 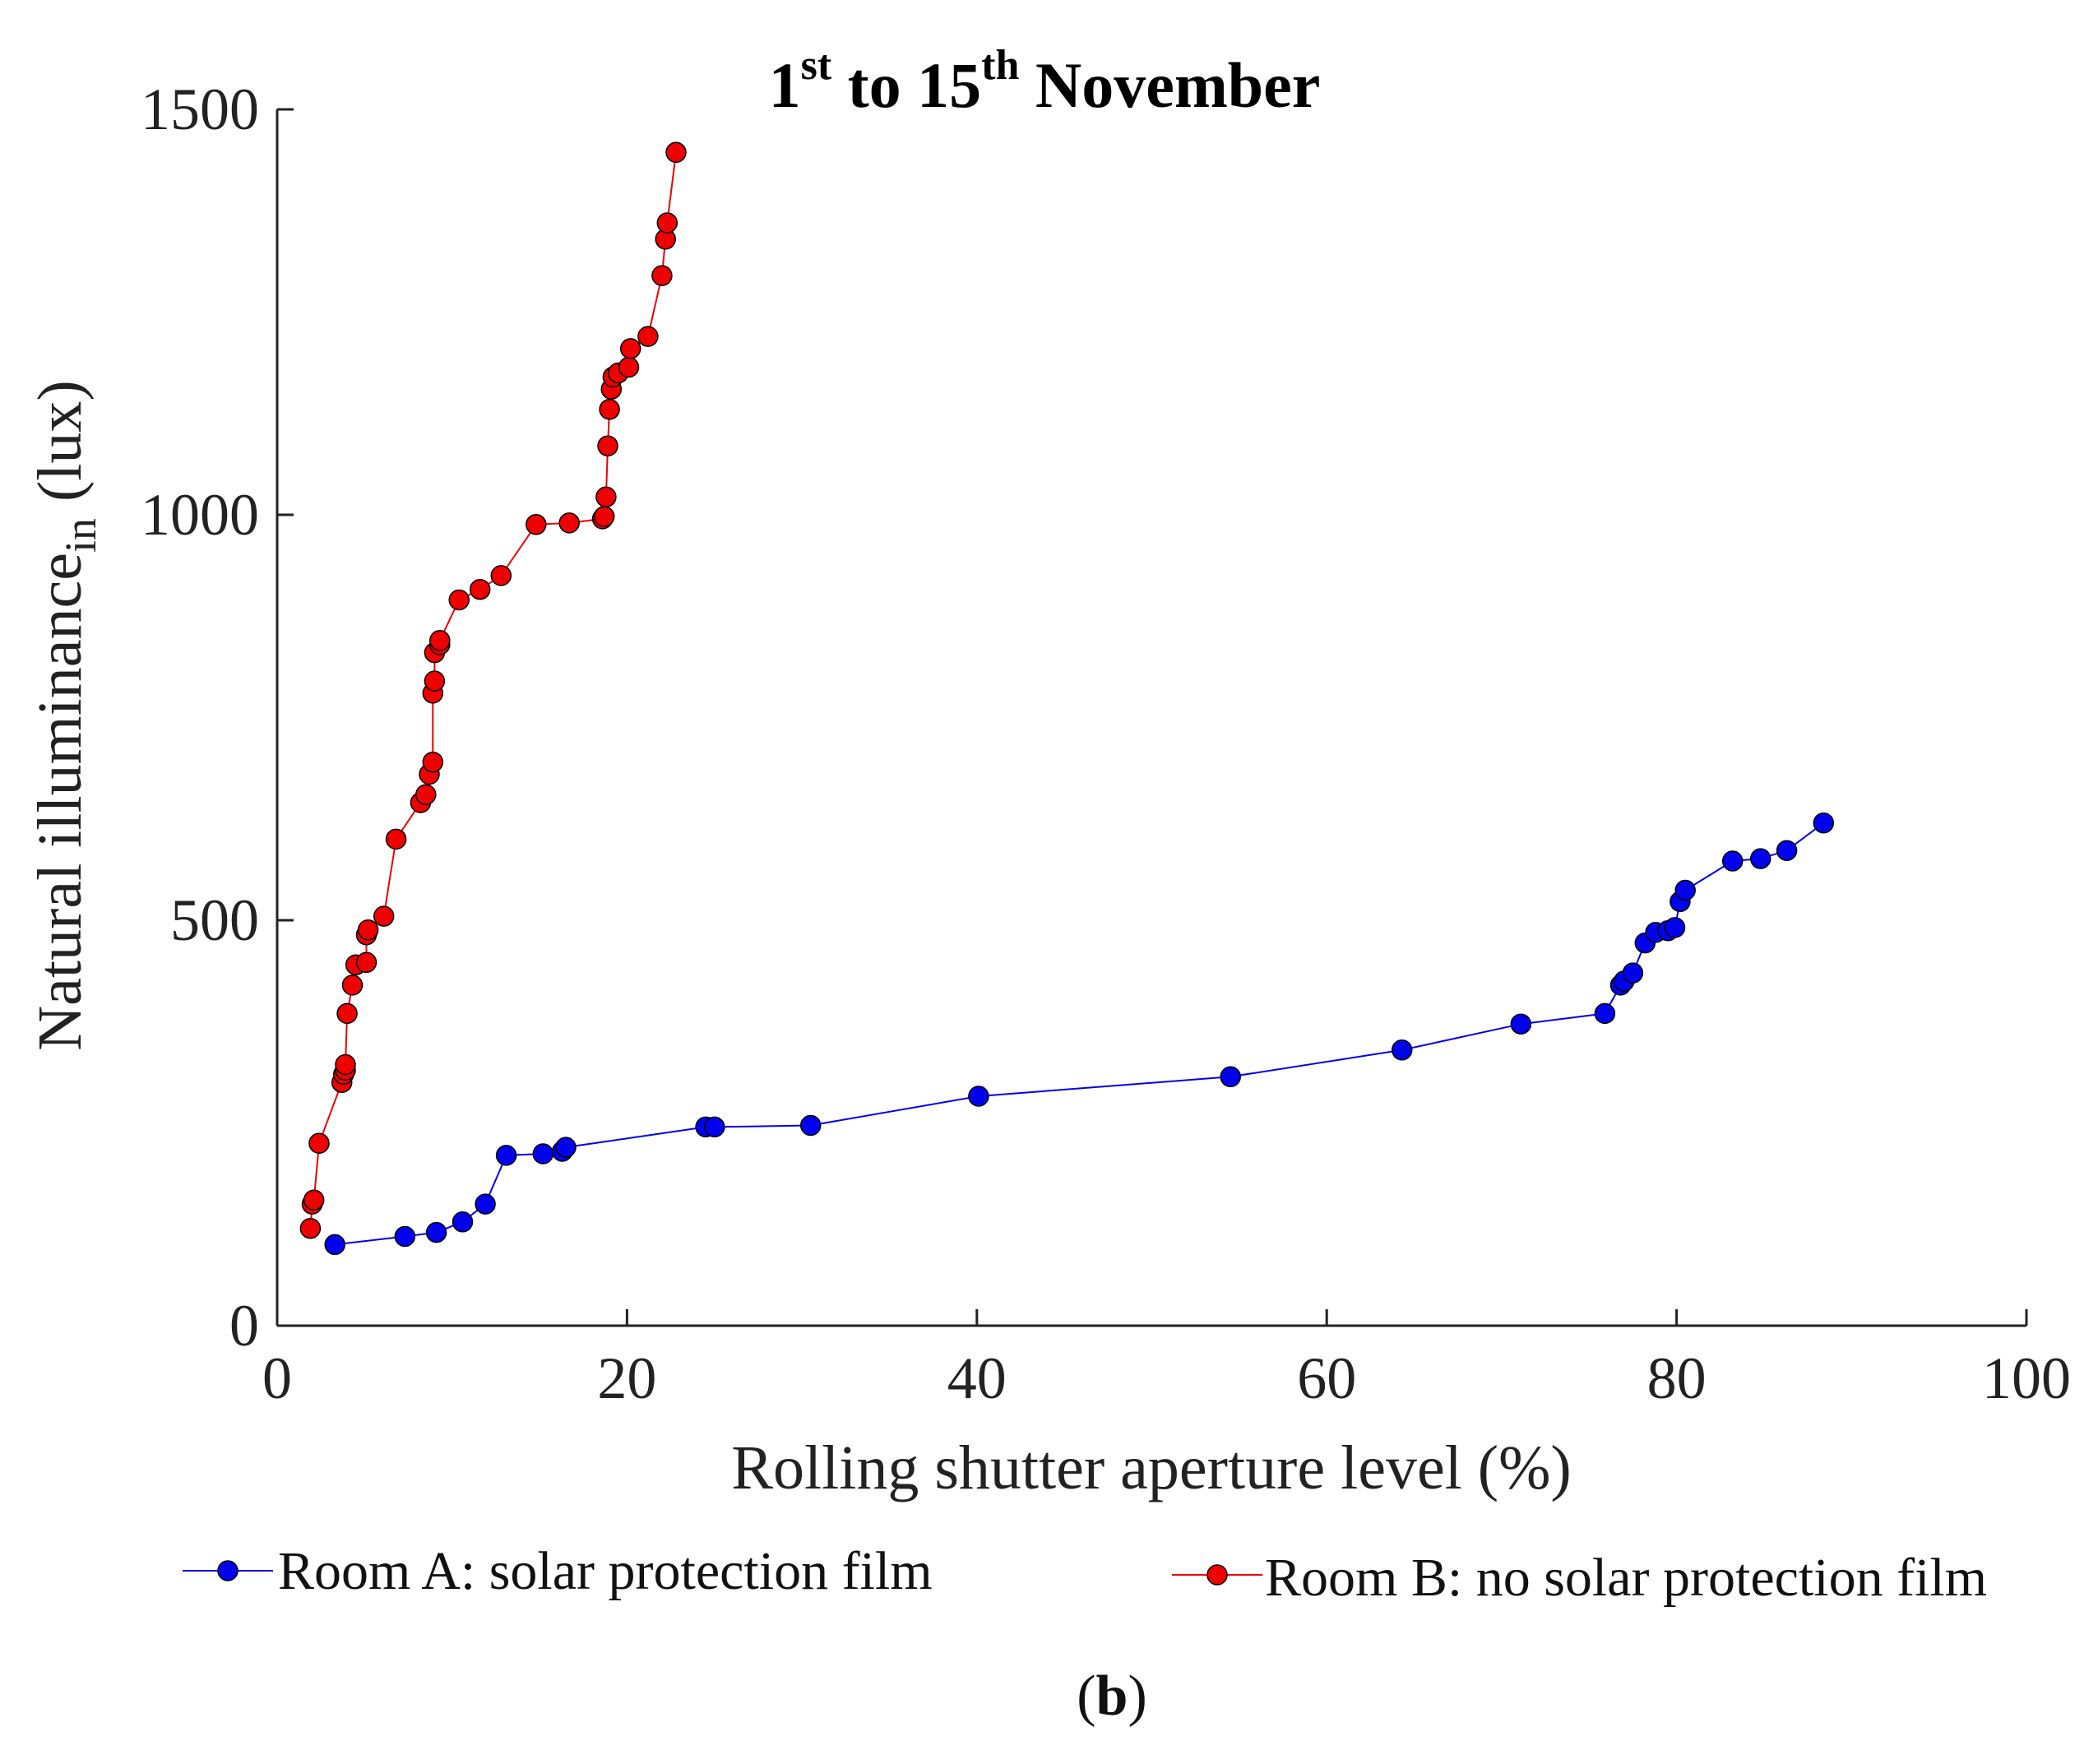 What do you see at coordinates (200, 109) in the screenshot?
I see `y-tick-label: 1500` at bounding box center [200, 109].